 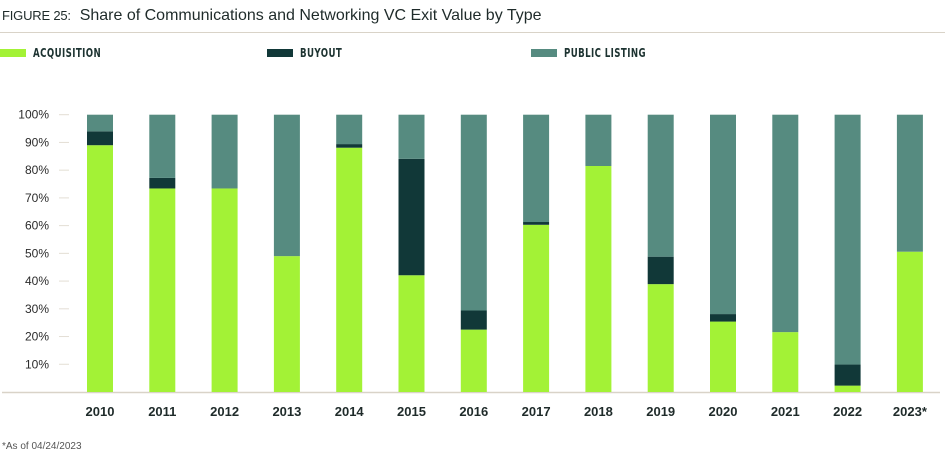 I want to click on x-tick-label: 2016, so click(x=473, y=411).